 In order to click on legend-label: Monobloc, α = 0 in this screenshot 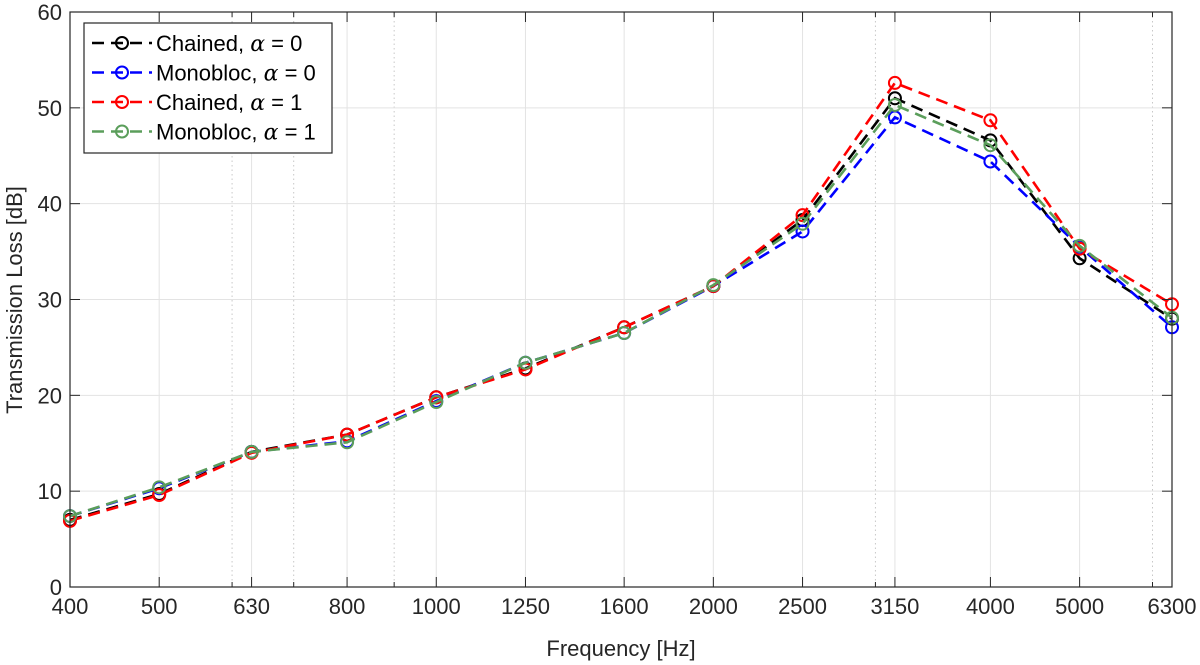, I will do `click(236, 74)`.